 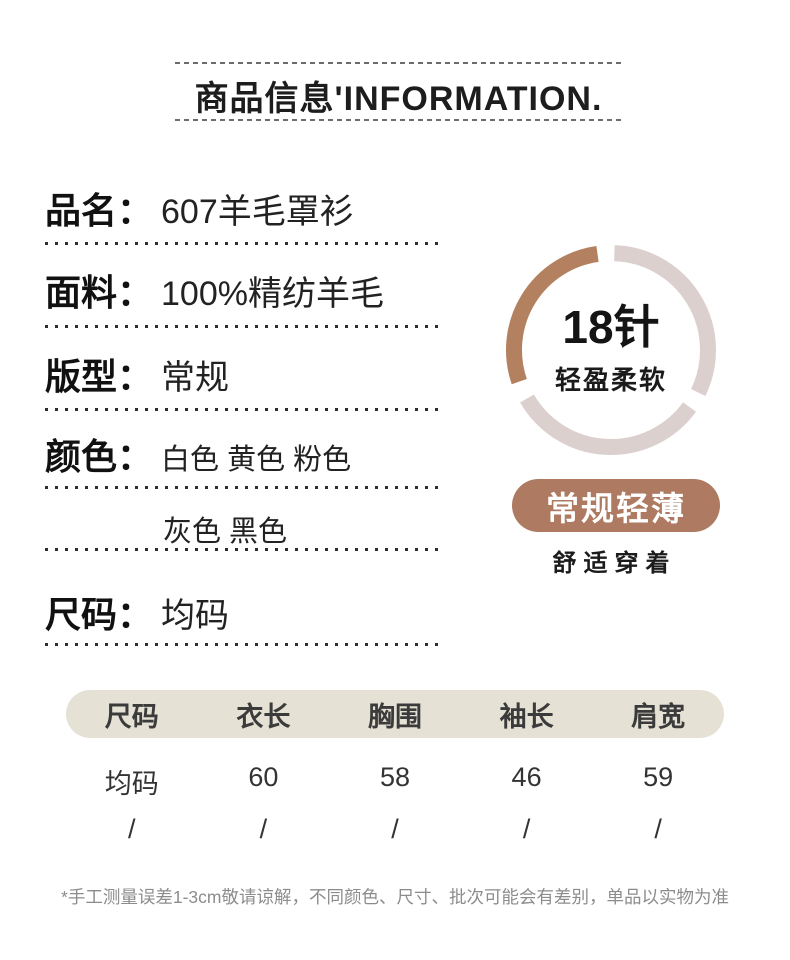 What do you see at coordinates (131, 784) in the screenshot?
I see `size-table-cell: 均码` at bounding box center [131, 784].